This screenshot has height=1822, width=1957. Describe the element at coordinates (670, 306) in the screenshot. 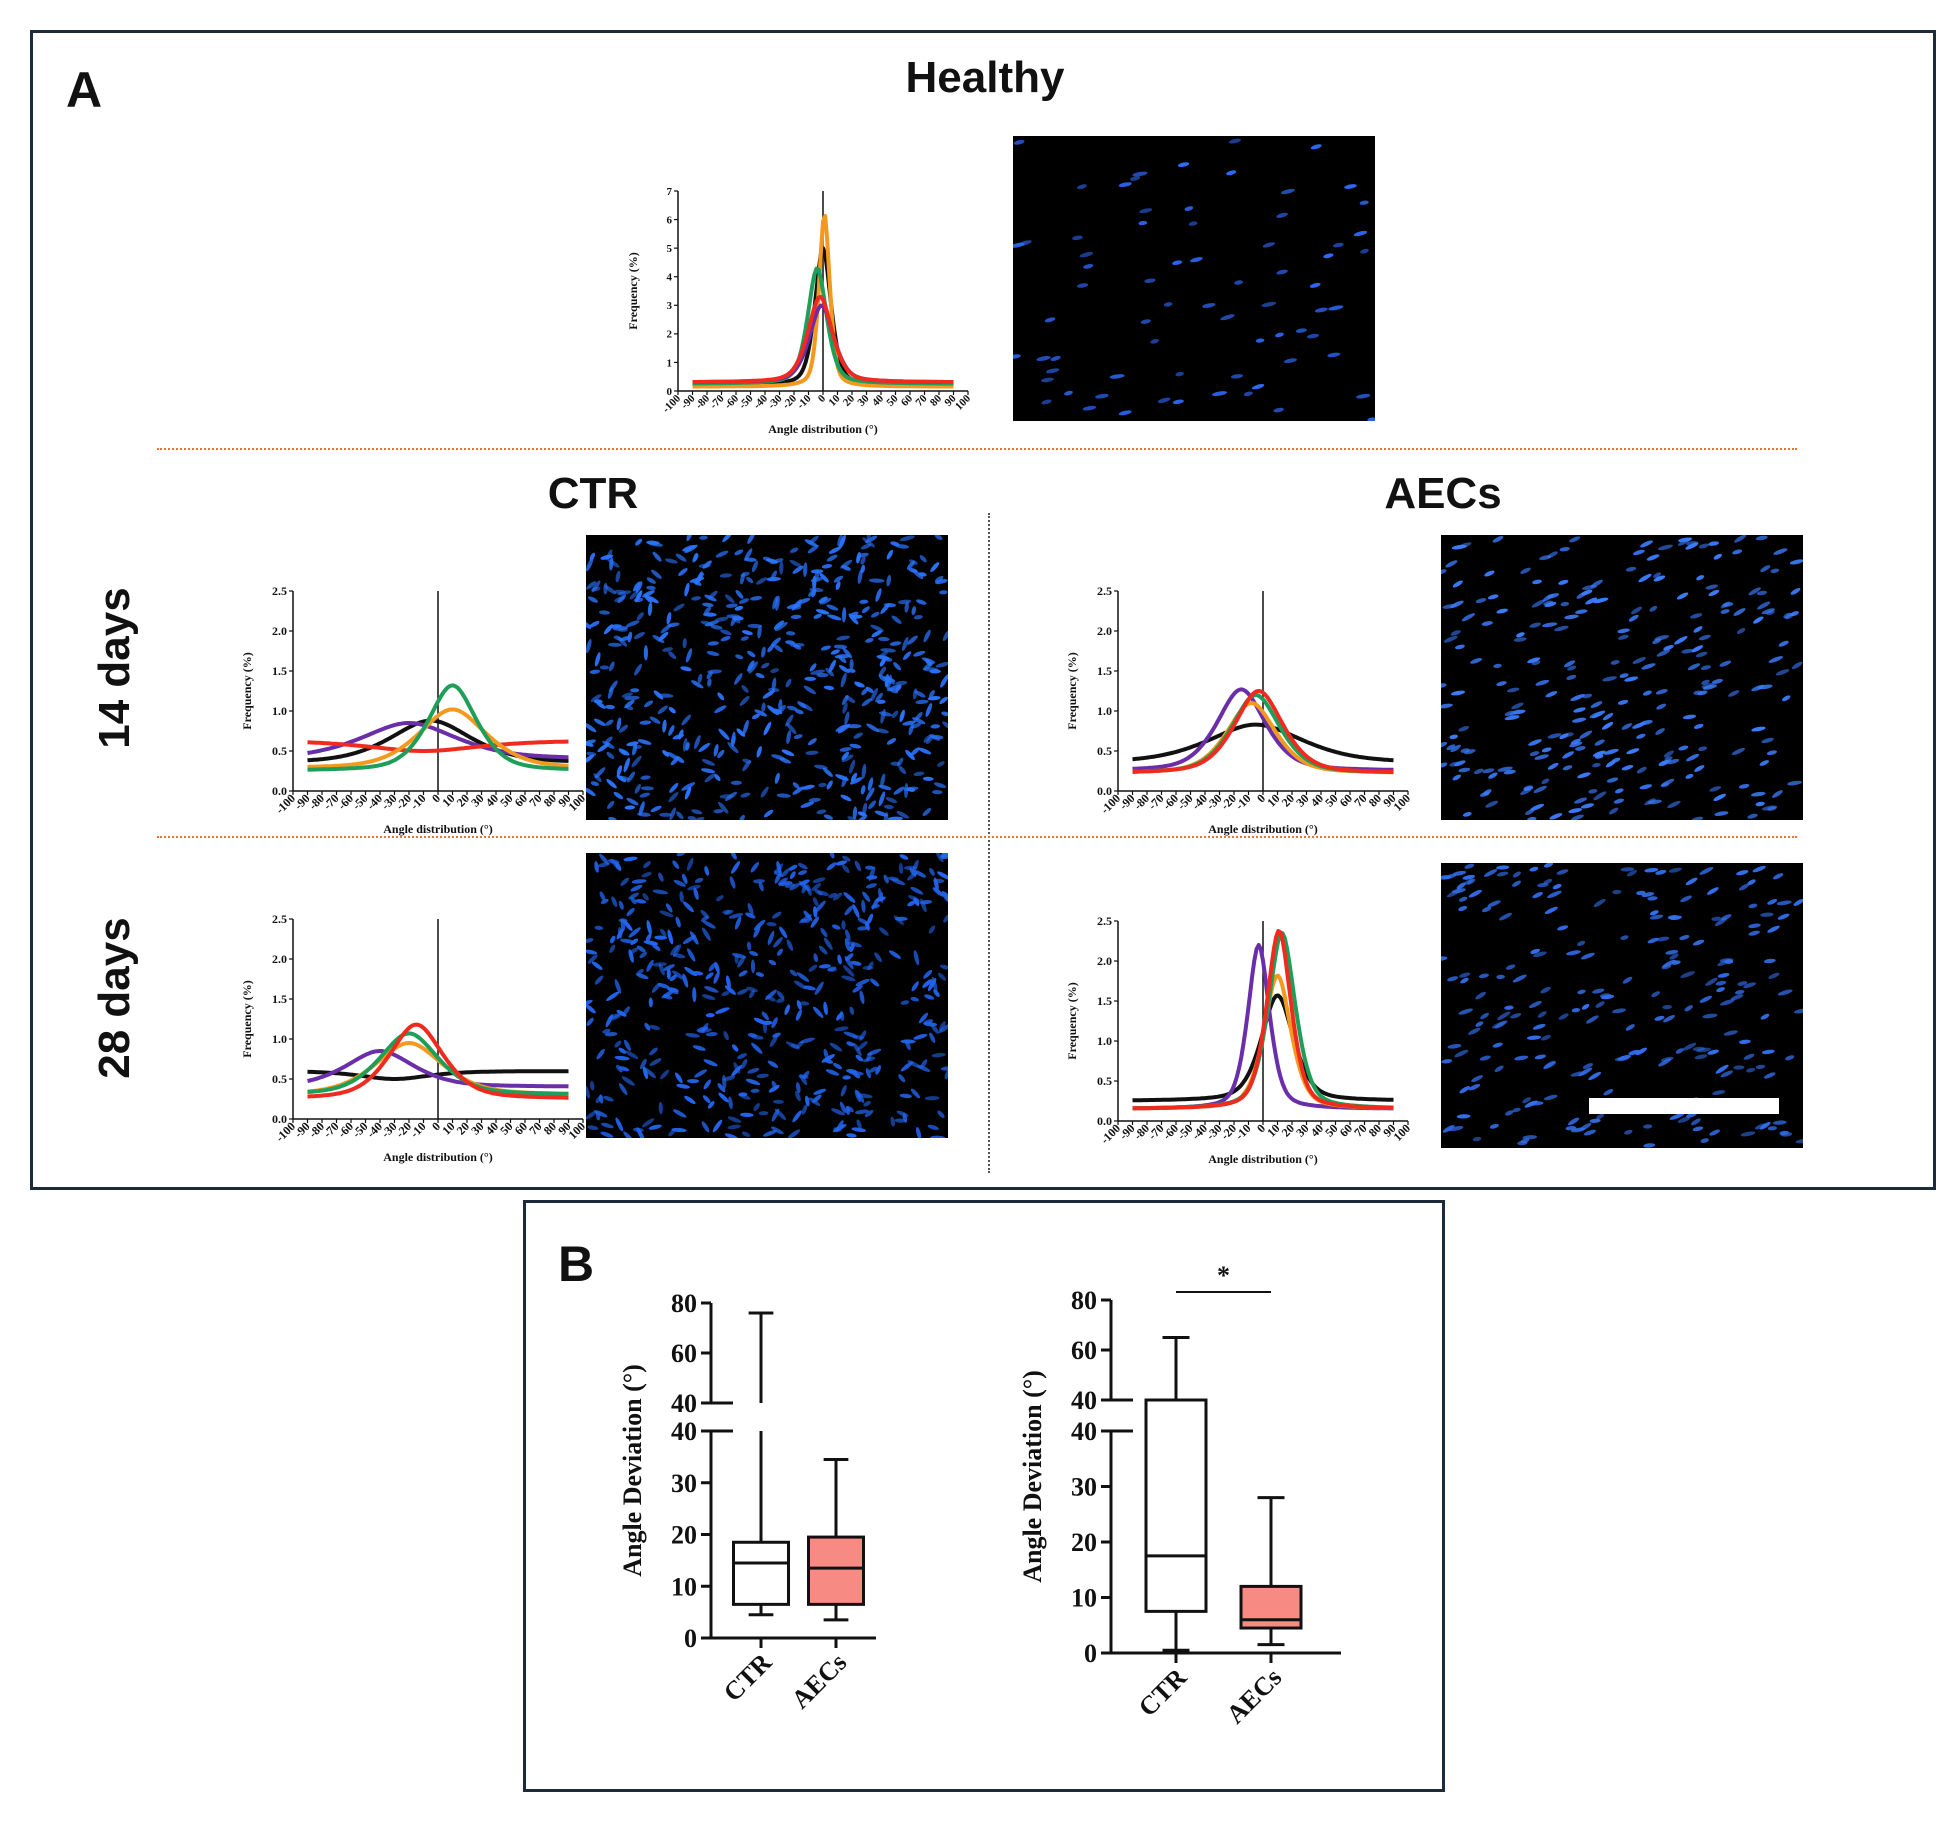

I see `y-tick-label: 3` at that location.